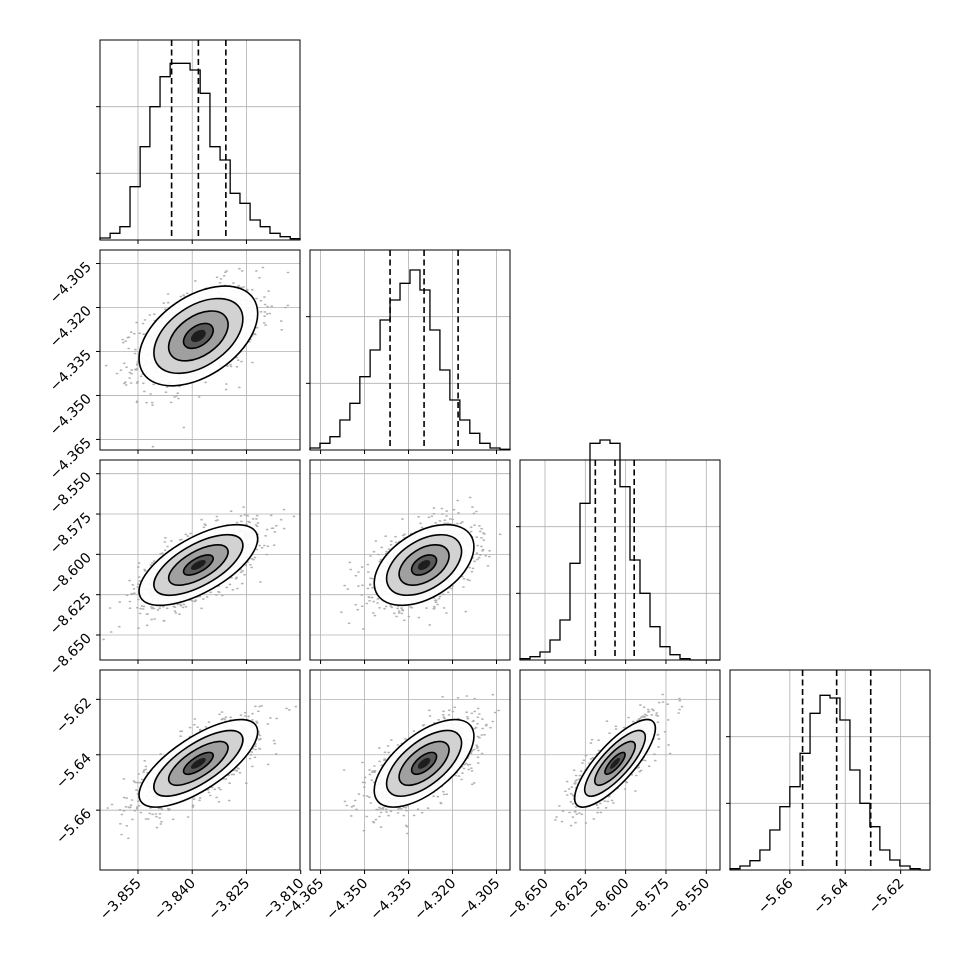 Image resolution: width=970 pixels, height=970 pixels. What do you see at coordinates (71, 283) in the screenshot?
I see `ytick-label-1-4: −4.305` at bounding box center [71, 283].